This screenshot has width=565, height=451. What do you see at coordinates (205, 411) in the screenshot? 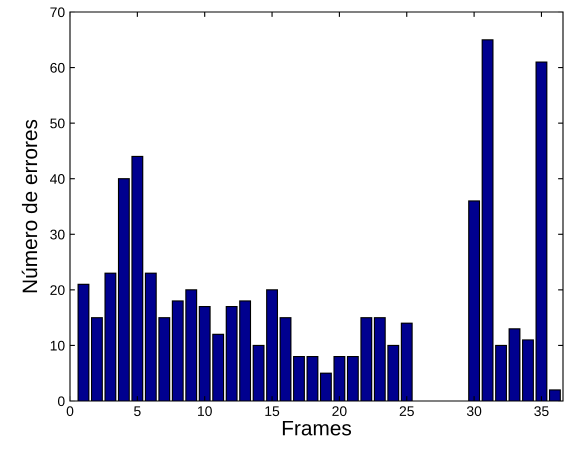
I see `x-tick-label: 10` at bounding box center [205, 411].